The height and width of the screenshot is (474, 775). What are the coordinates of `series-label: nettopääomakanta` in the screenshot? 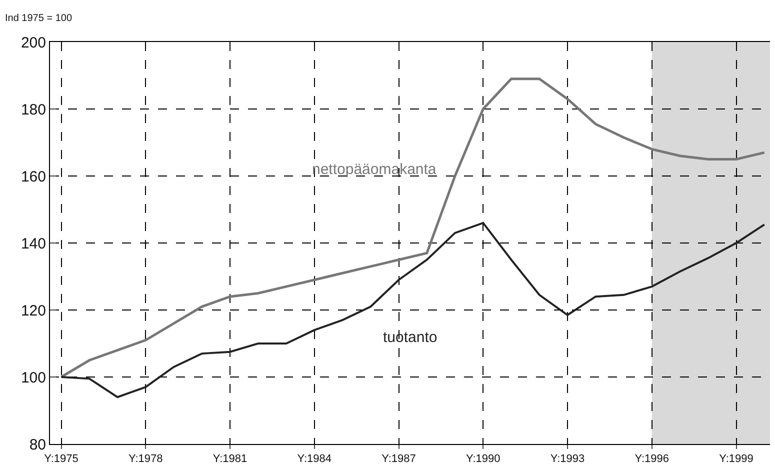 It's located at (374, 169).